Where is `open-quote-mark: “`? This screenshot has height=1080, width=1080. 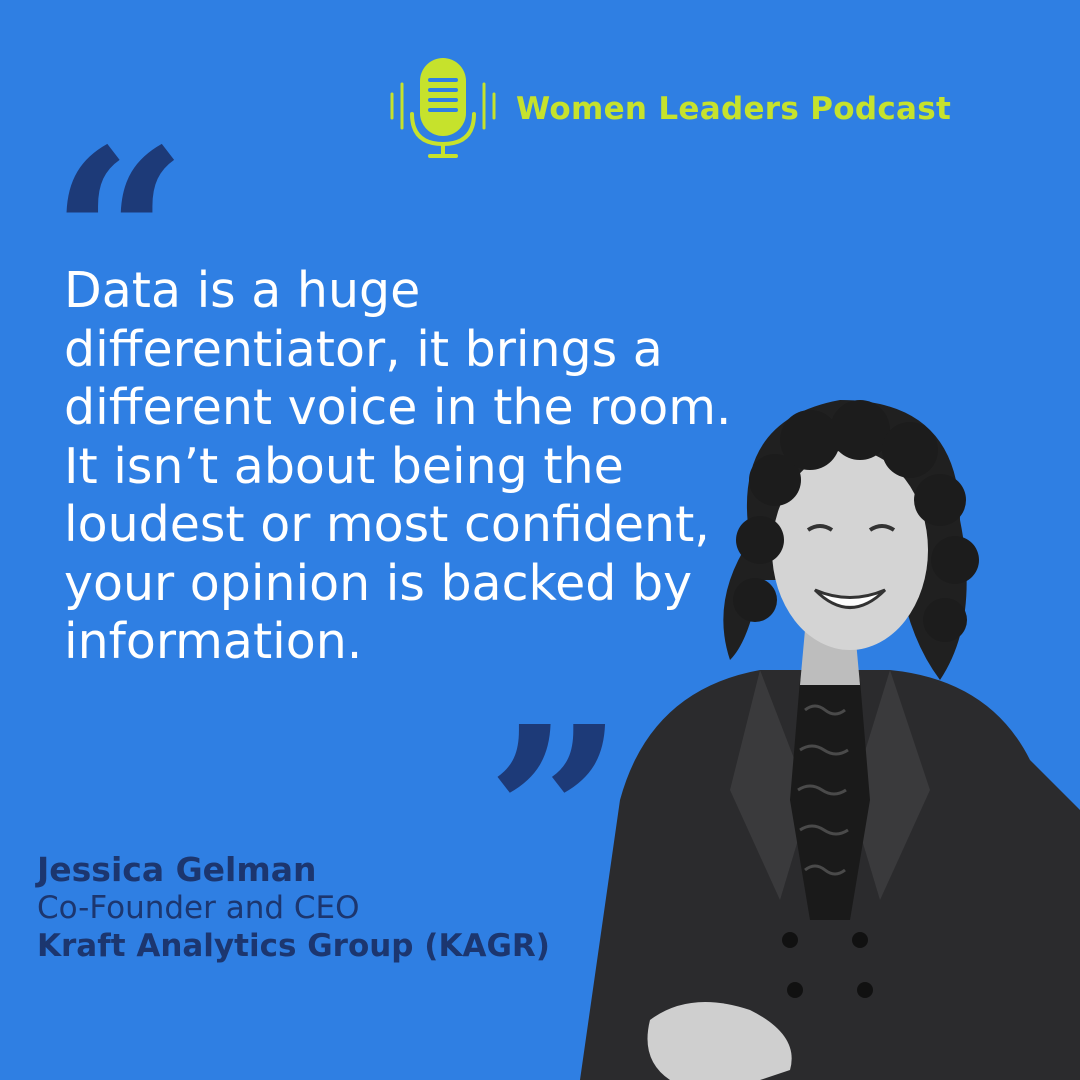
open-quote-mark: “ is located at coordinates (119, 238).